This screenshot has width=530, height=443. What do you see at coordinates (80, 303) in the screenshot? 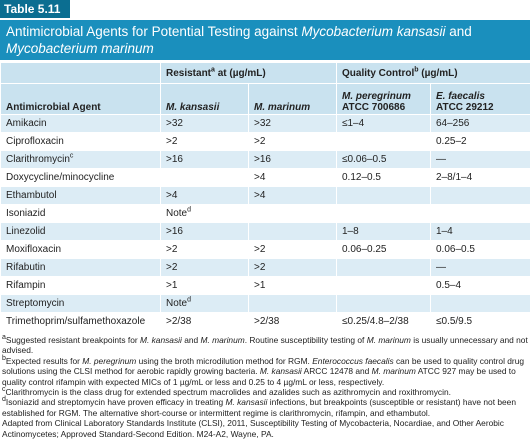
I see `table-cell: Streptomycin` at bounding box center [80, 303].